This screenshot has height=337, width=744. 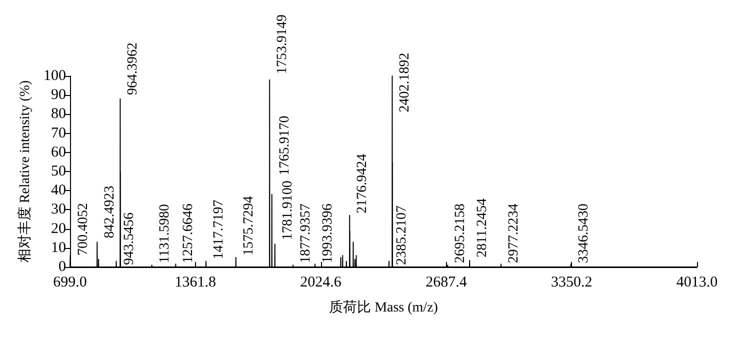 I want to click on annotation: 2977.2234, so click(x=514, y=234).